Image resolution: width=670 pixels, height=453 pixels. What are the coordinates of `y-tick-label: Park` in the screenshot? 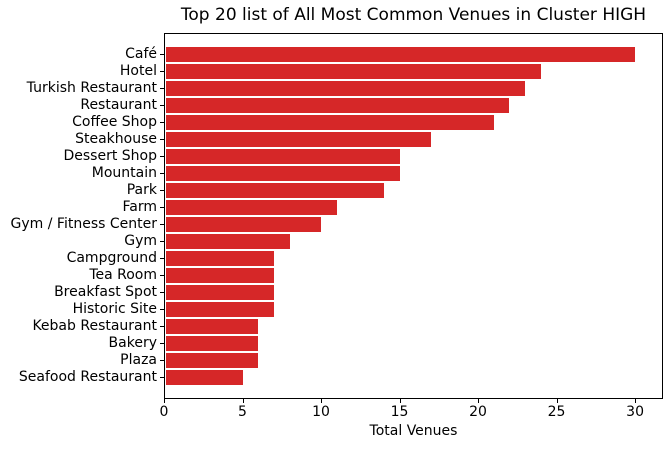 It's located at (141, 189).